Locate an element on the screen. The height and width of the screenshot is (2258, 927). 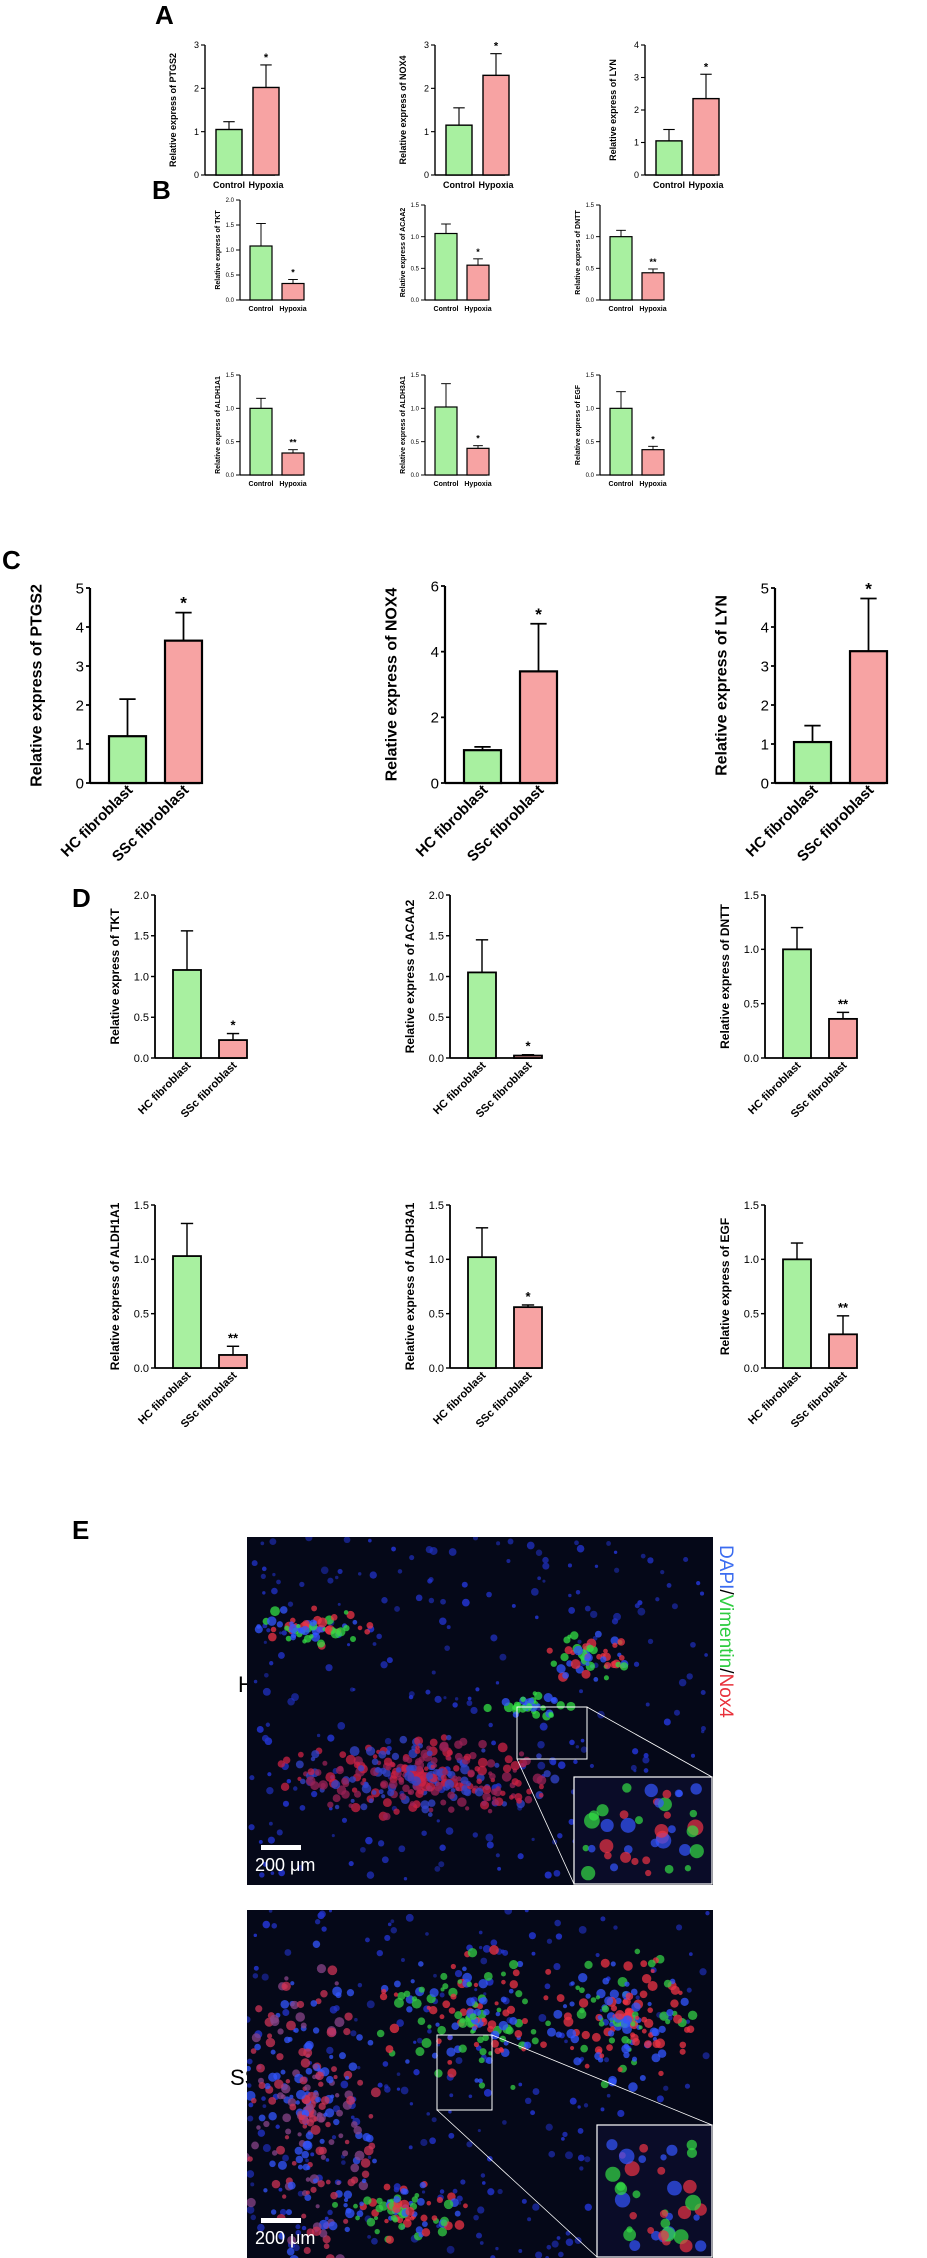
y-axis-label: Relative express of ACAA2 is located at coordinates (403, 253).